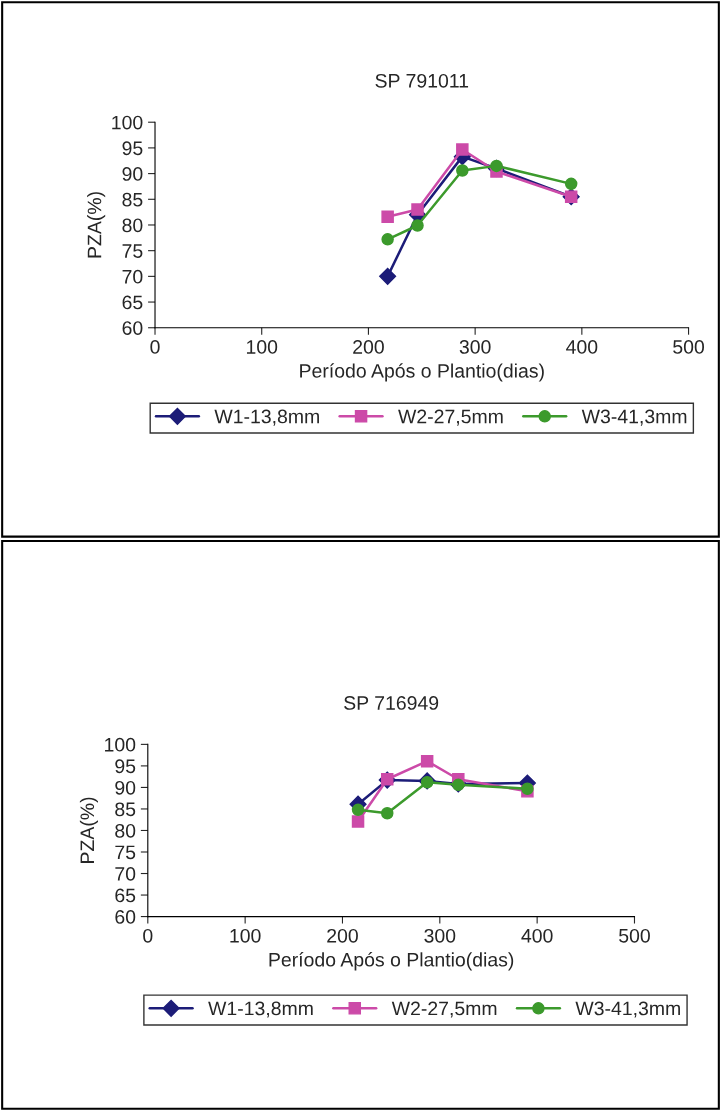 This screenshot has width=721, height=1111. I want to click on chart-title: SP 716949, so click(391, 703).